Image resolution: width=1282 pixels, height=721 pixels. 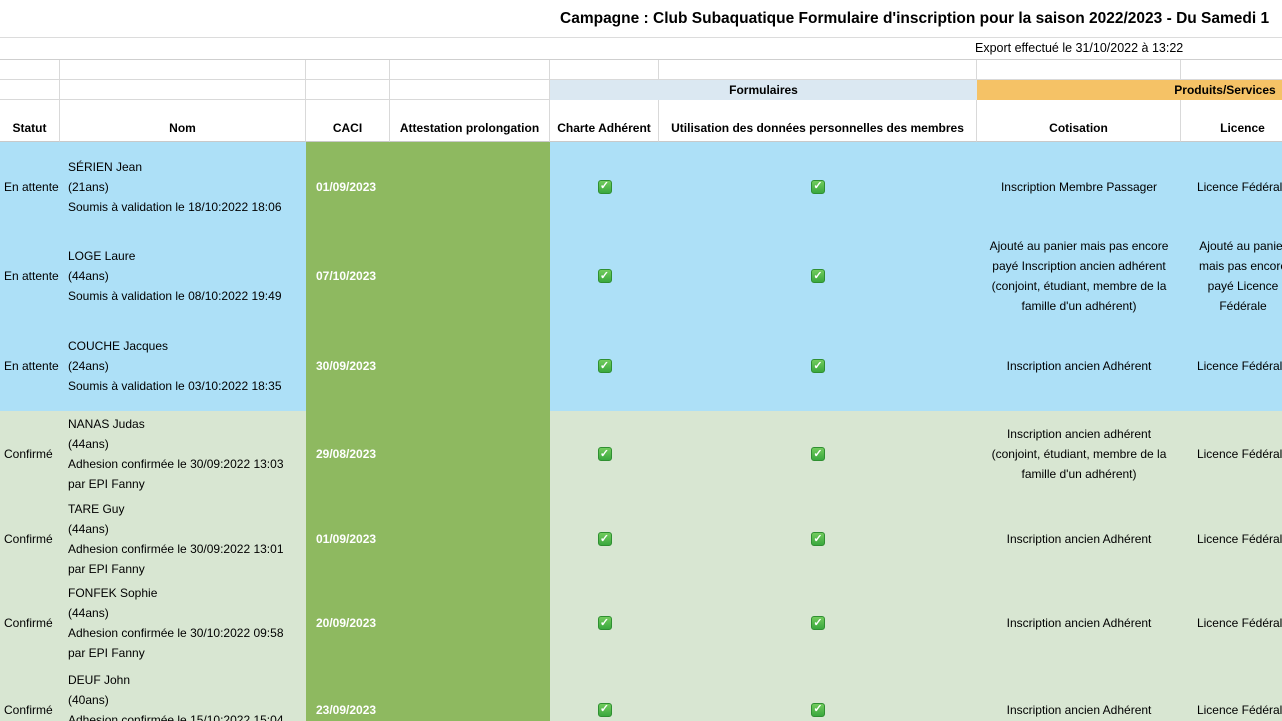 I want to click on cell-cotisation: Inscription Membre Passager, so click(x=1079, y=186).